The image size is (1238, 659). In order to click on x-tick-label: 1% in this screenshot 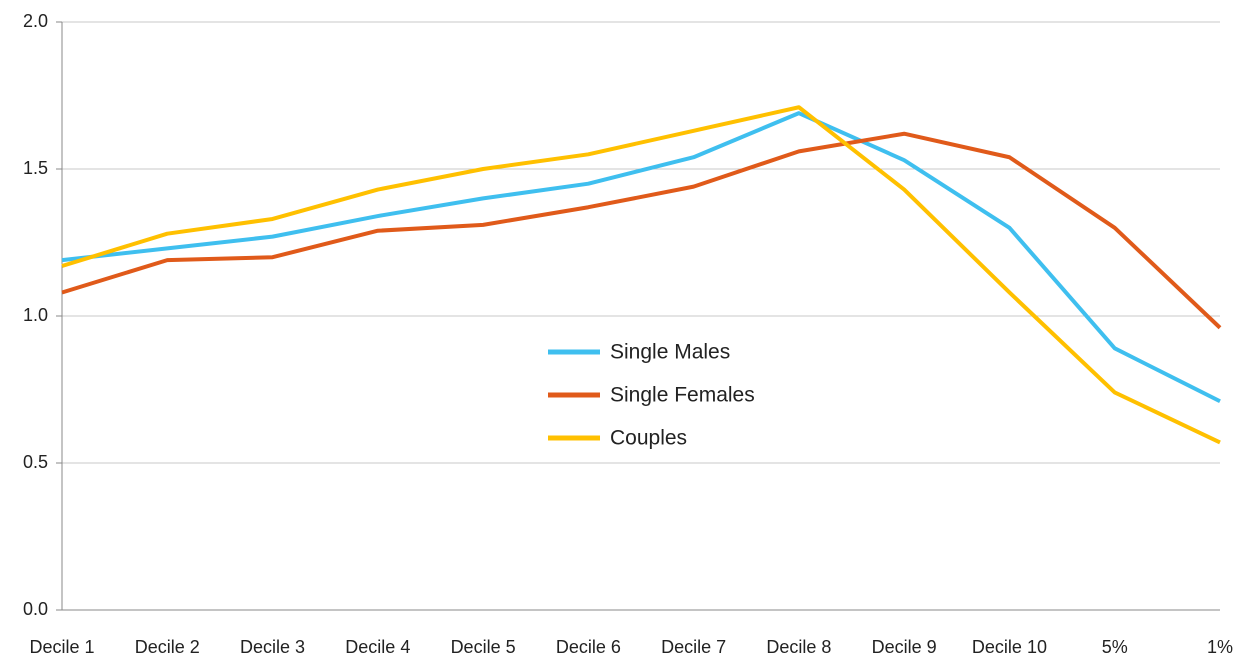, I will do `click(1220, 647)`.